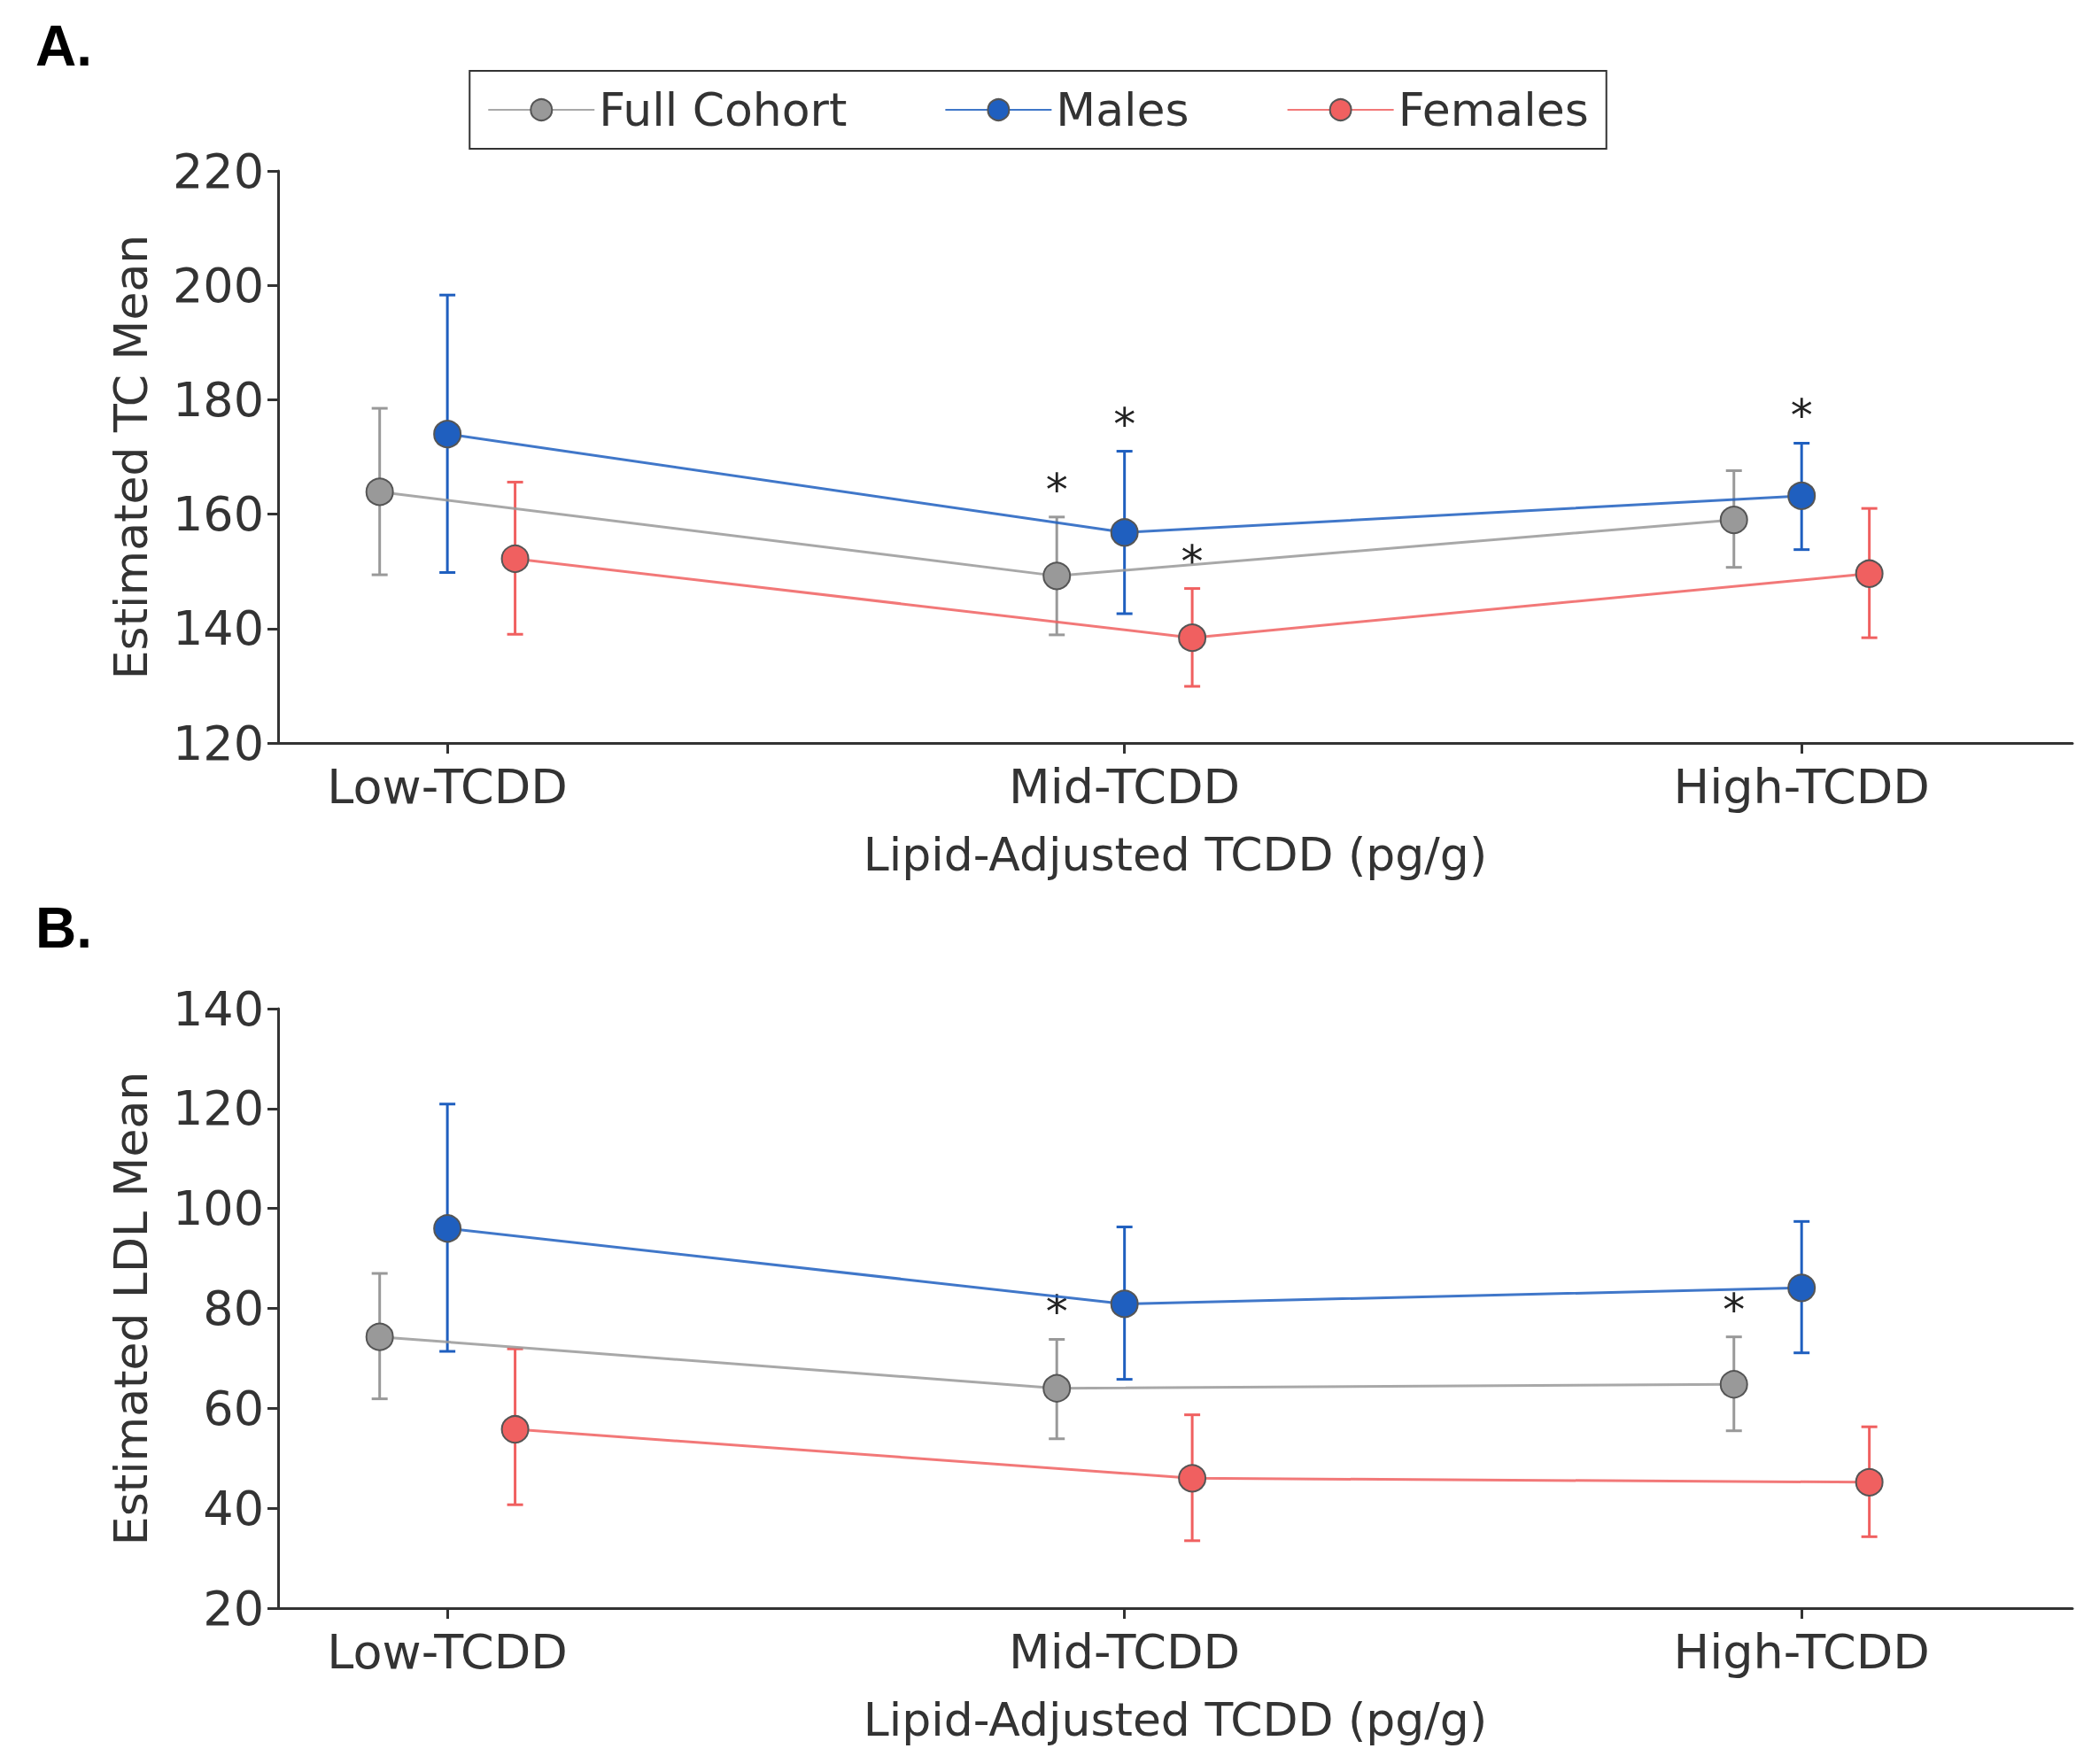 The image size is (2076, 1764). What do you see at coordinates (218, 285) in the screenshot?
I see `y-tick-label: 200` at bounding box center [218, 285].